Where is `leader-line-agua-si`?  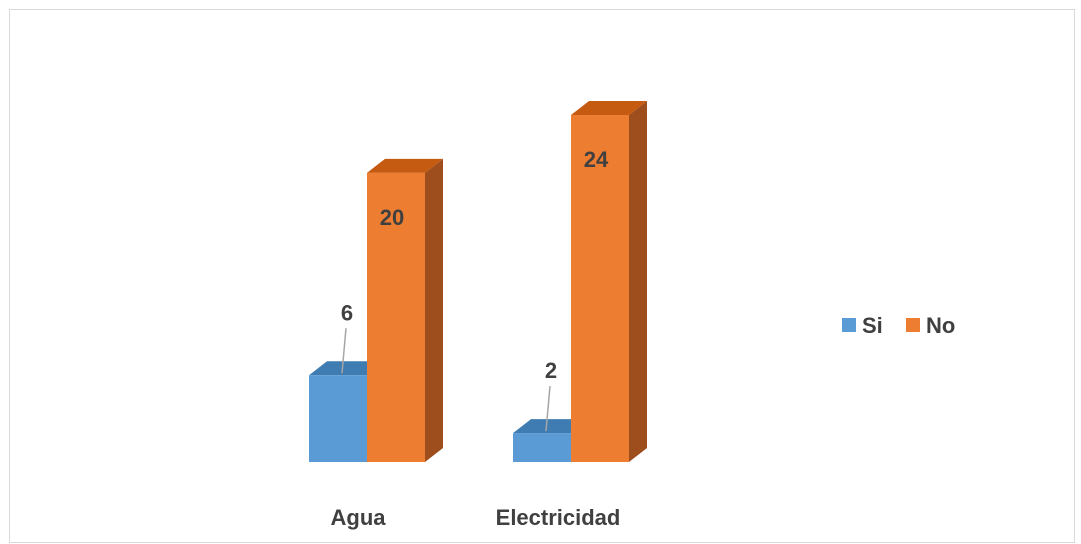 leader-line-agua-si is located at coordinates (344, 351).